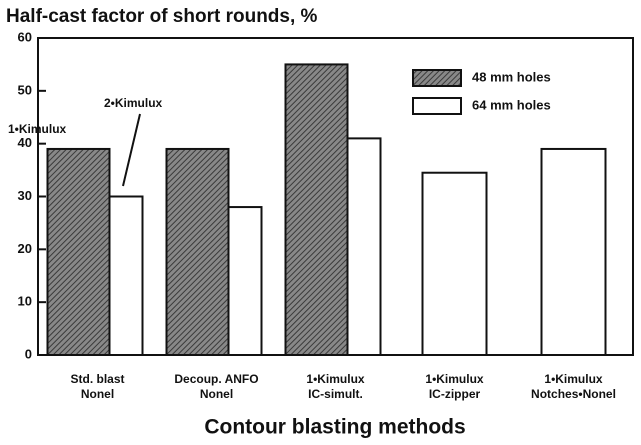  I want to click on y-tick-label: 40, so click(25, 142).